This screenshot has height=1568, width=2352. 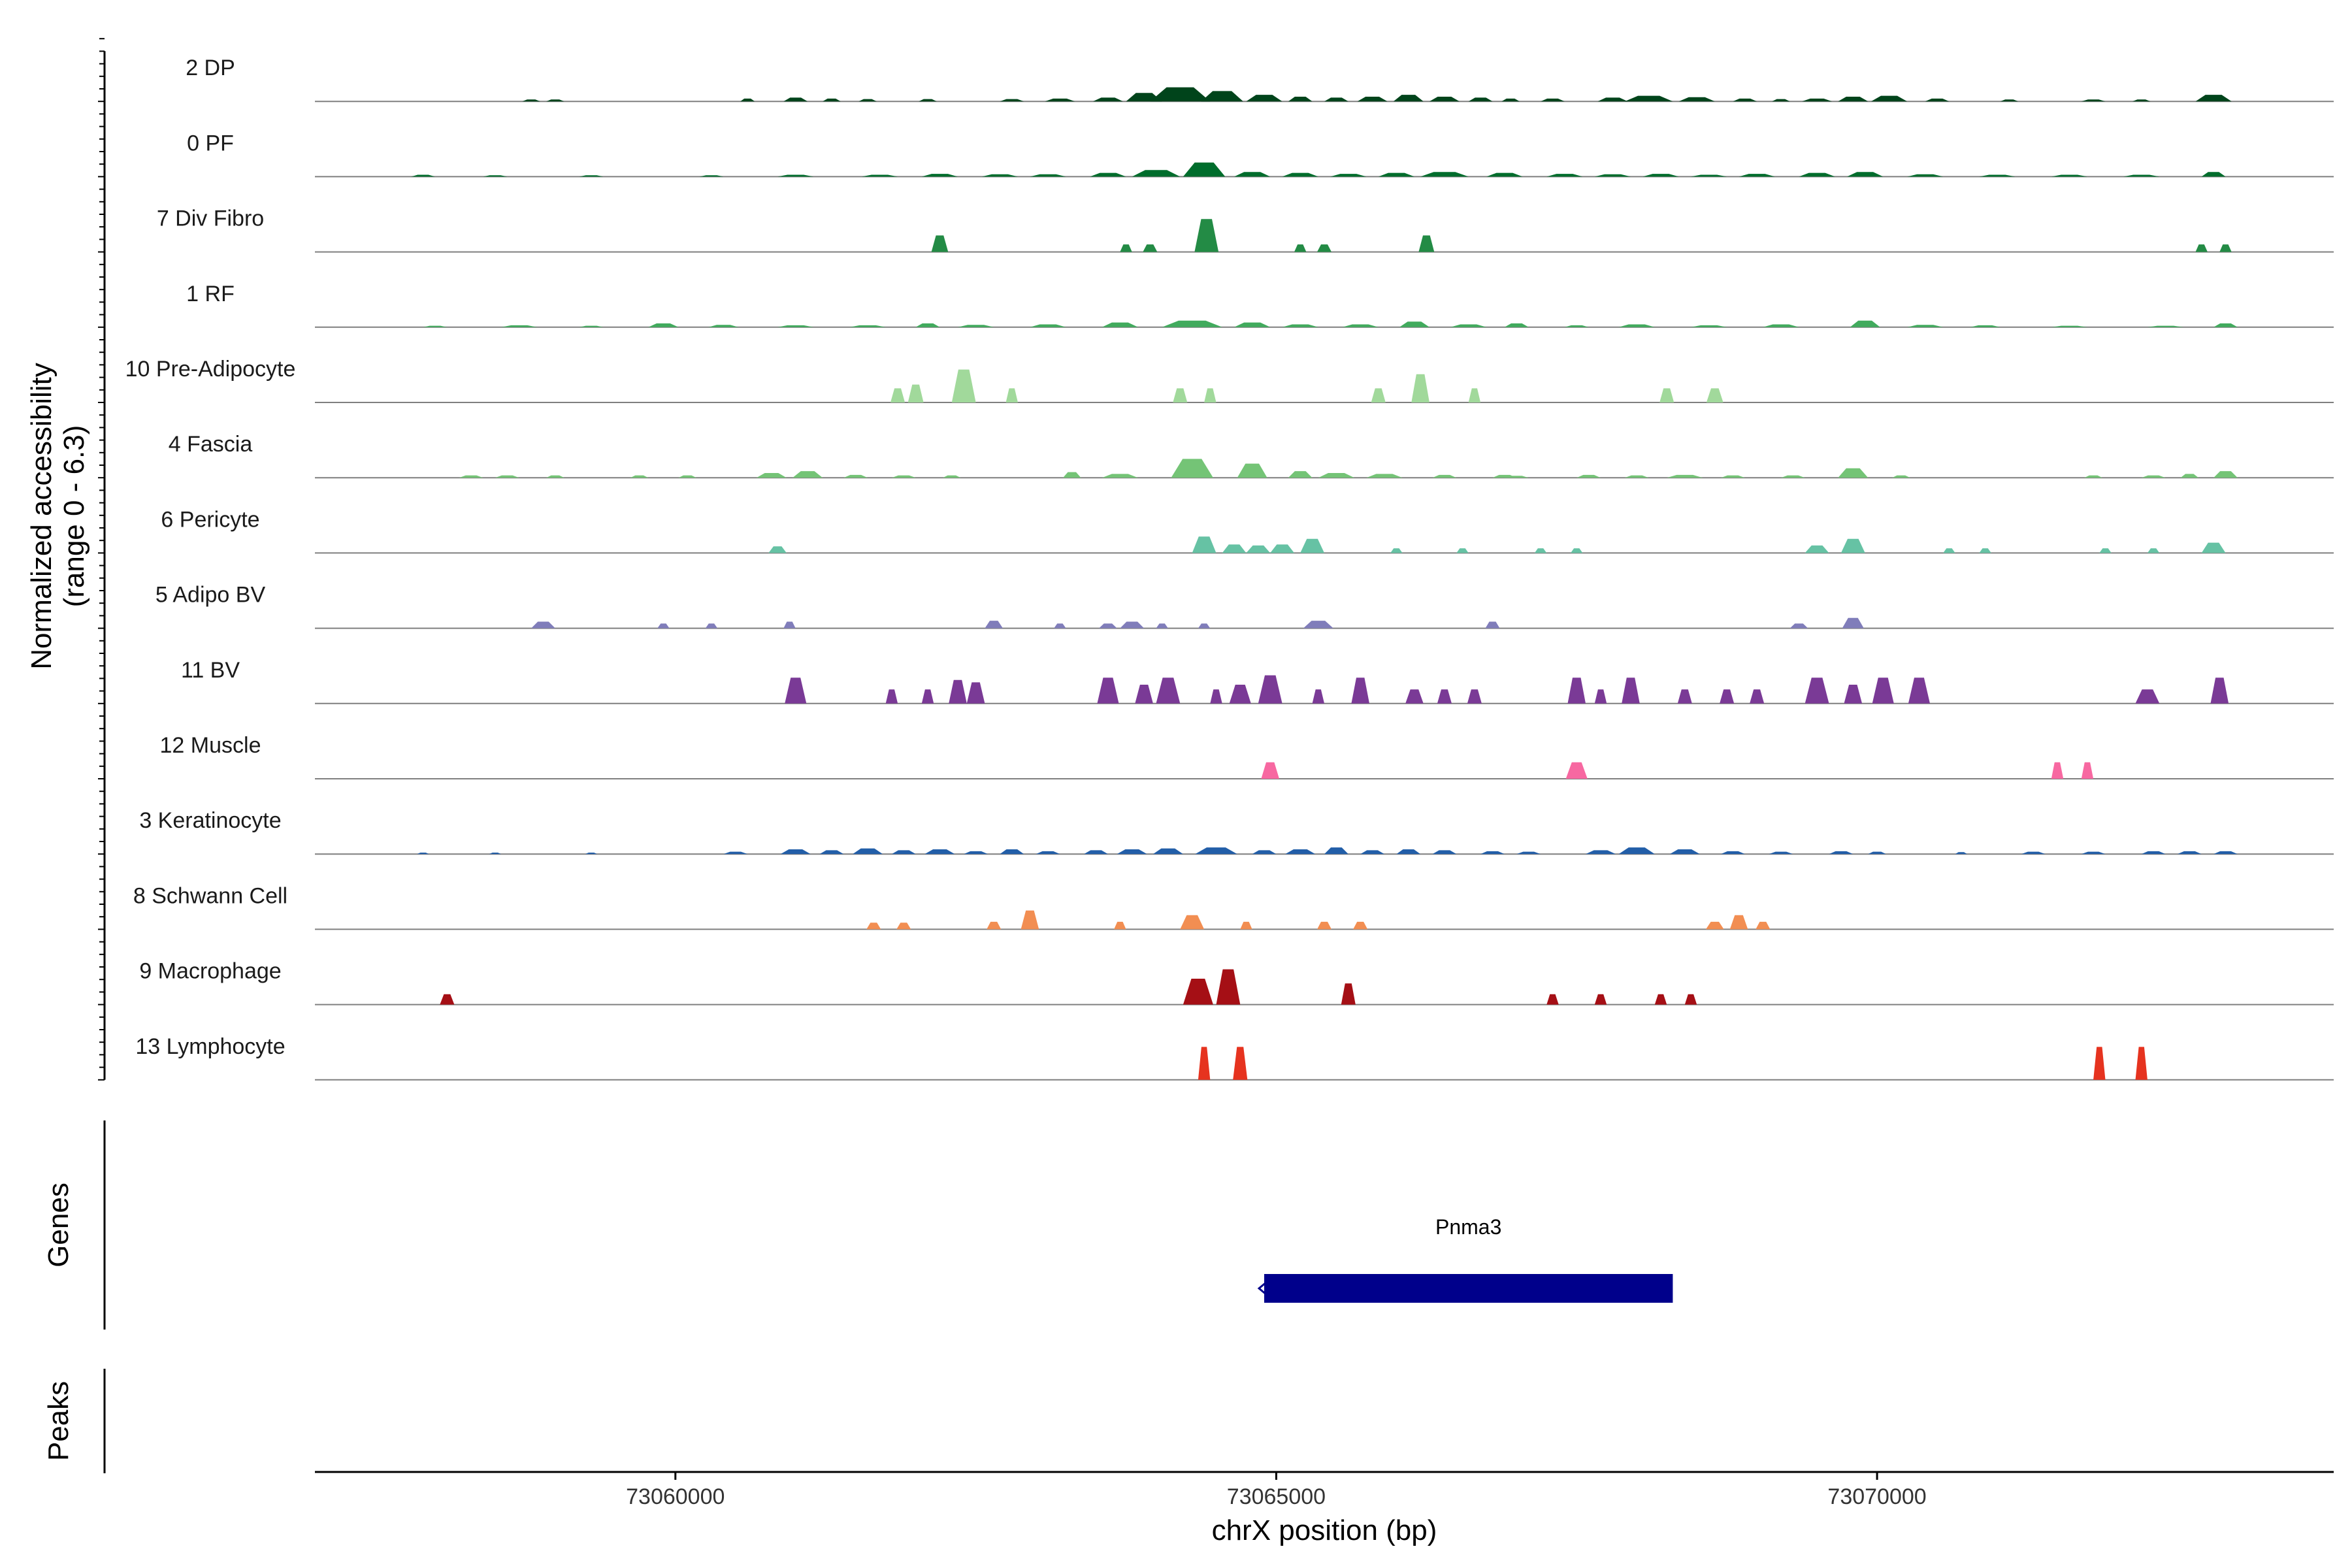 What do you see at coordinates (210, 670) in the screenshot?
I see `track-label: 11 BV` at bounding box center [210, 670].